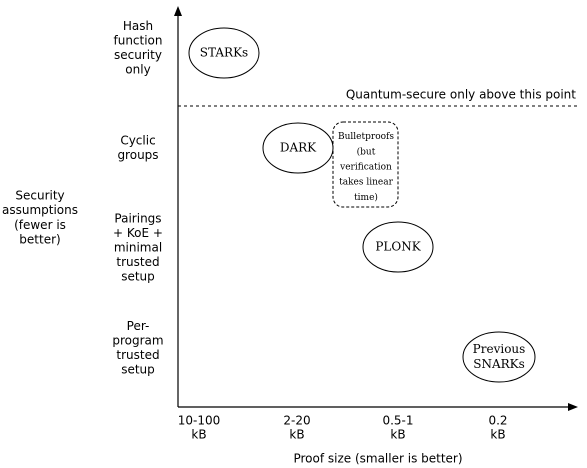  Describe the element at coordinates (366, 151) in the screenshot. I see `node-label: (but` at that location.